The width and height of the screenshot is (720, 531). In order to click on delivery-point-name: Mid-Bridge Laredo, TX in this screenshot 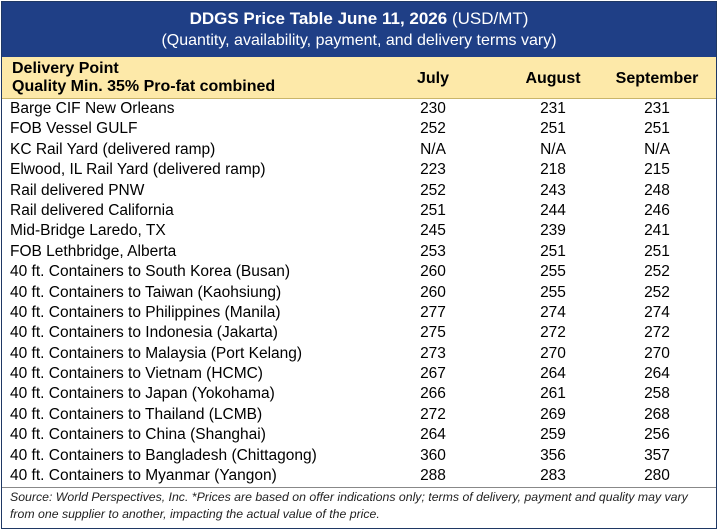, I will do `click(88, 231)`.